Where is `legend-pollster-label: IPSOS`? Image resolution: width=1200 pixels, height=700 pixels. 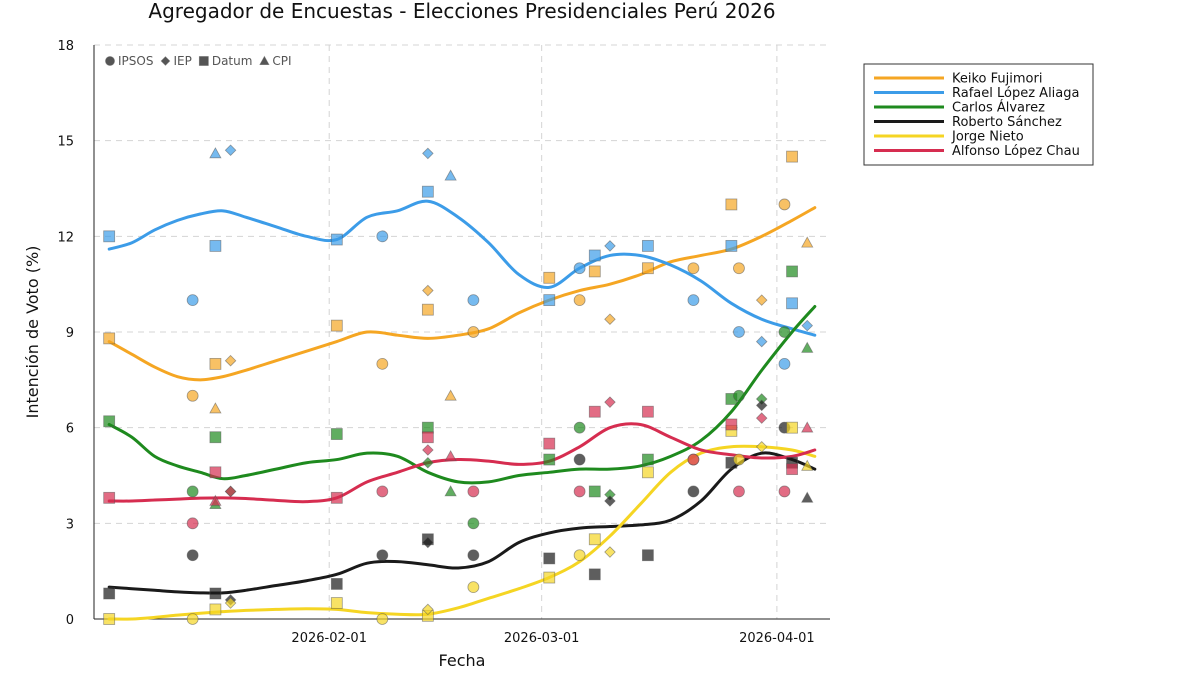
legend-pollster-label: IPSOS is located at coordinates (135, 61).